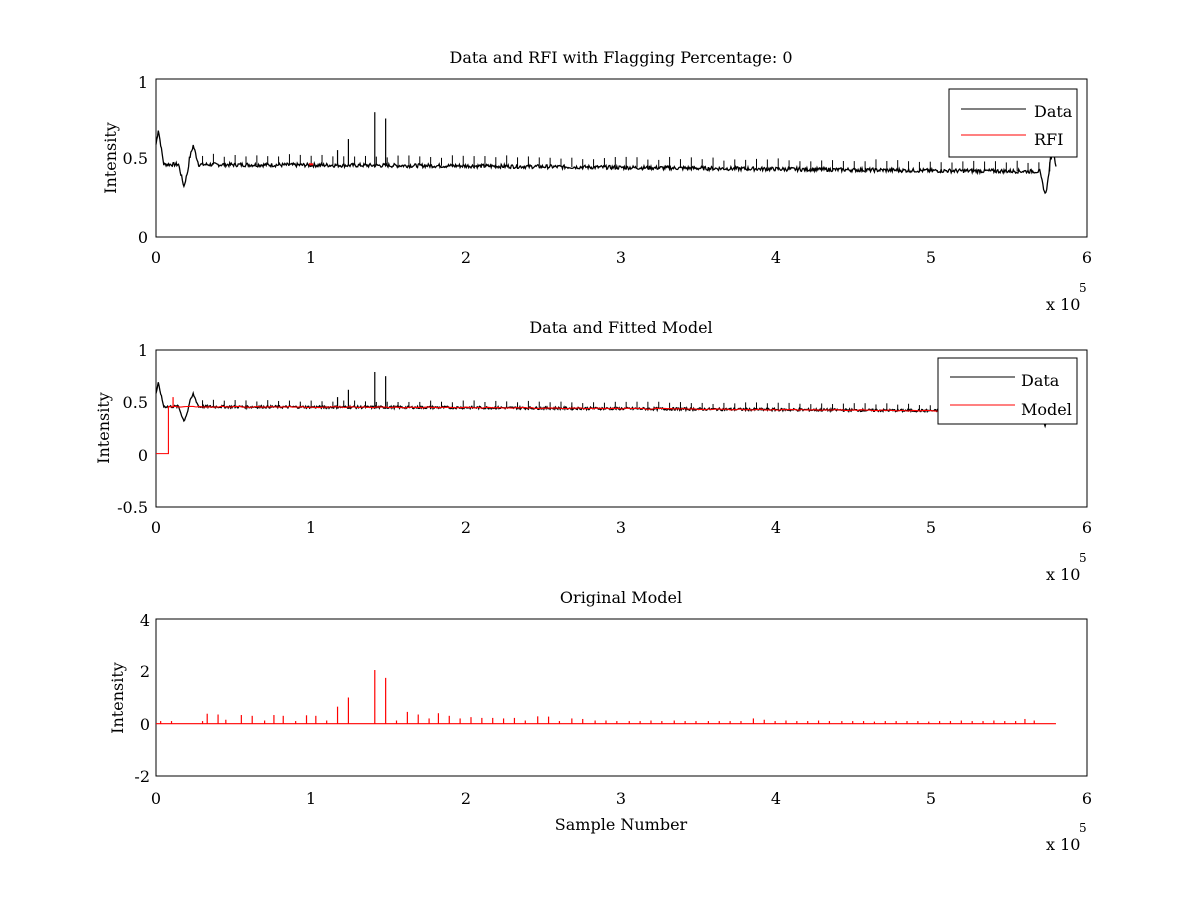 The height and width of the screenshot is (904, 1200). What do you see at coordinates (776, 527) in the screenshot?
I see `panel-2-x-tick-label: 4` at bounding box center [776, 527].